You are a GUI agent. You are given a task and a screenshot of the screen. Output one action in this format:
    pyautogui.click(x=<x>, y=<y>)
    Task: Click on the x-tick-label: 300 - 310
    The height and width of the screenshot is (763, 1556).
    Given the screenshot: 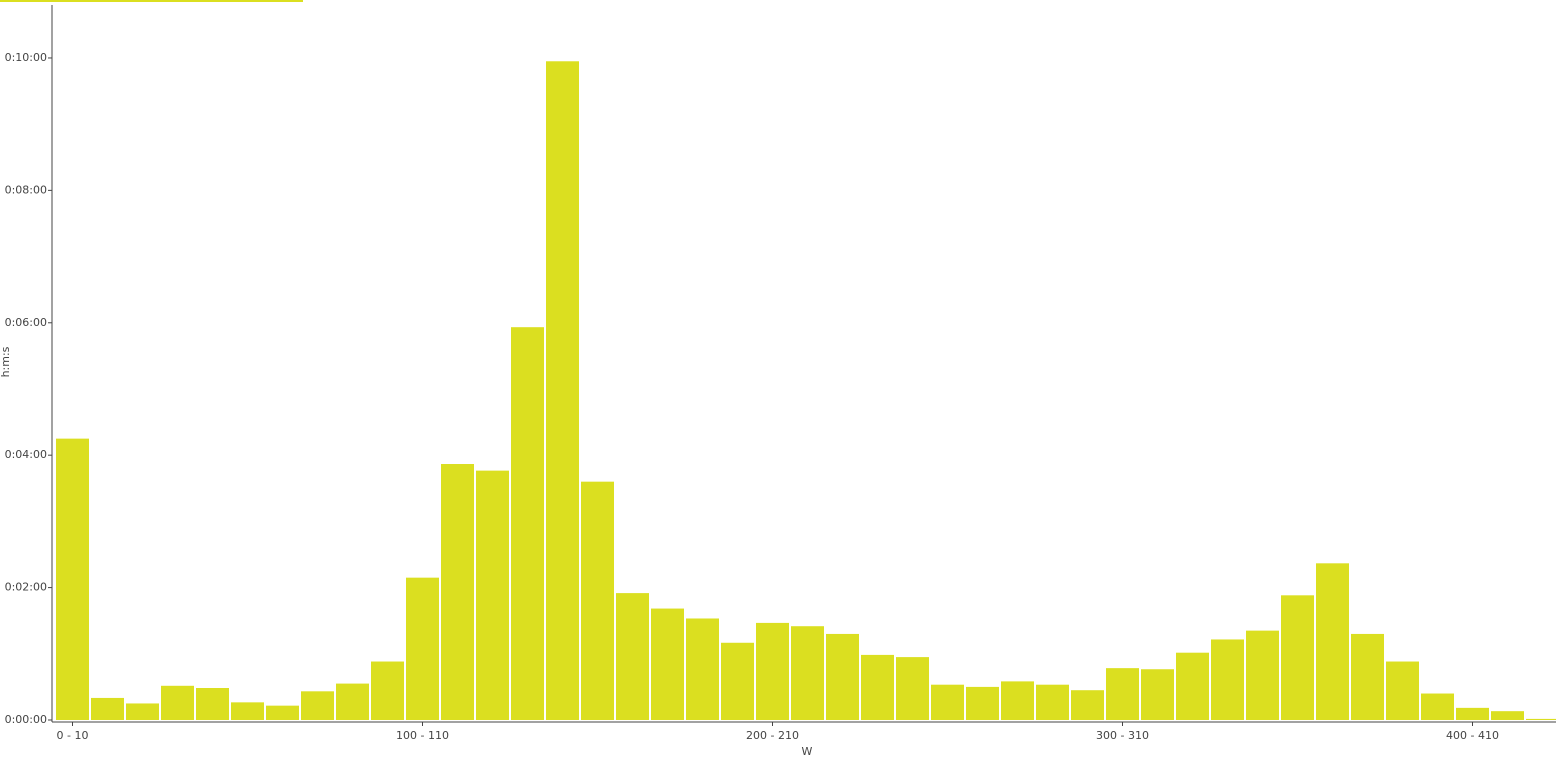 What is the action you would take?
    pyautogui.click(x=1122, y=735)
    